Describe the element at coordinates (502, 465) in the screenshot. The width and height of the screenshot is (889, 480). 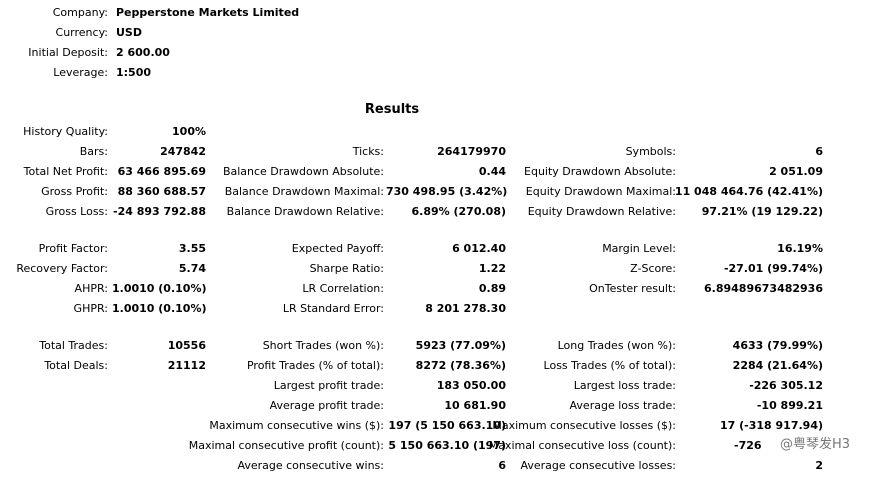
I see `average-consecutive-wins-value: 6` at that location.